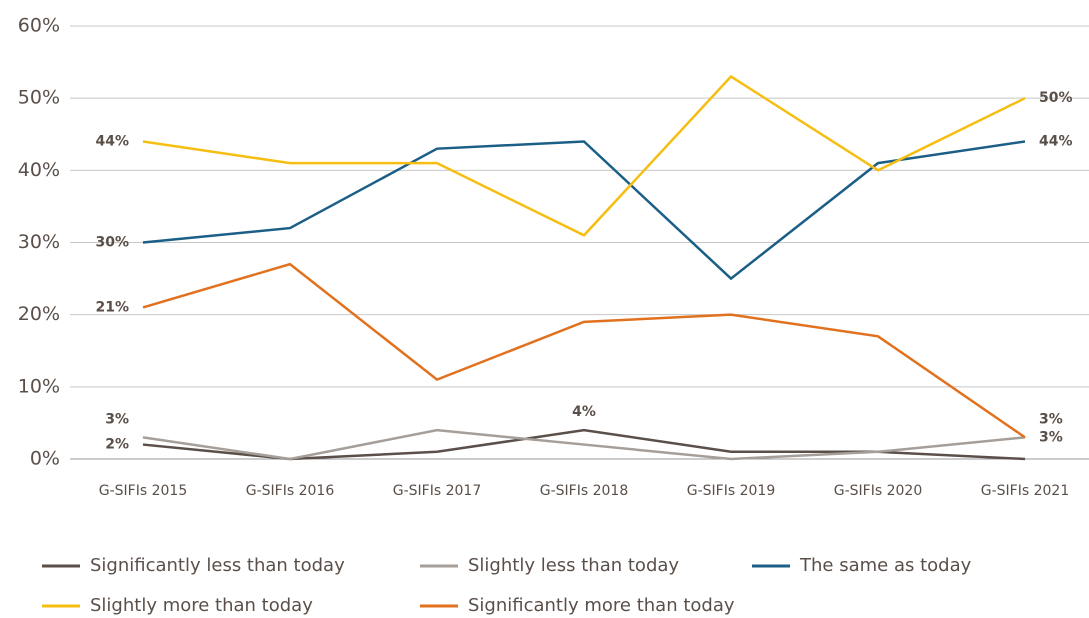 The height and width of the screenshot is (618, 1089). Describe the element at coordinates (39, 386) in the screenshot. I see `y-tick-label: 10%` at that location.